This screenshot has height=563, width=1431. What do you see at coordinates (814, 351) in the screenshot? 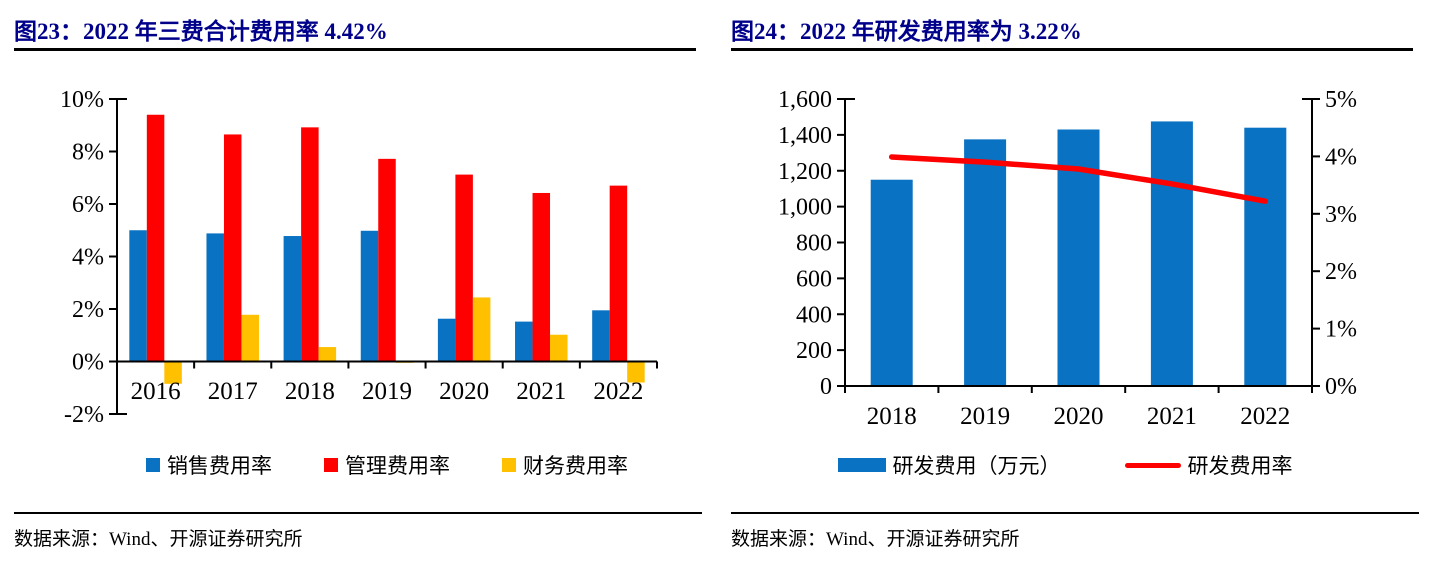
I see `fig24-left-y-tick-label: 200` at bounding box center [814, 351].